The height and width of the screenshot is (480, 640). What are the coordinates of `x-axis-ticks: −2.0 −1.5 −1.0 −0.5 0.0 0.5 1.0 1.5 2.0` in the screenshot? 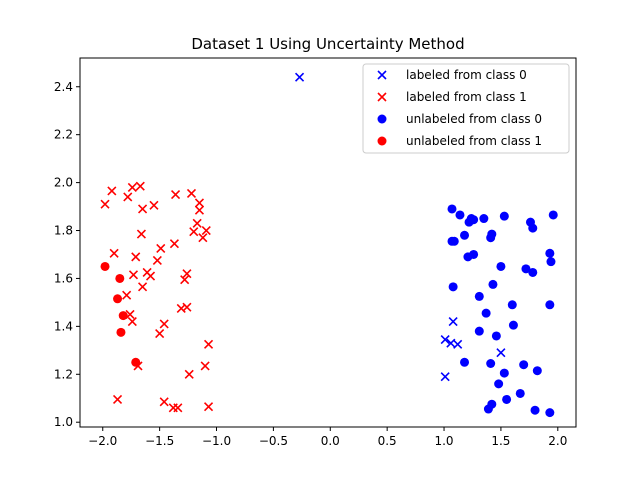 It's located at (327, 437).